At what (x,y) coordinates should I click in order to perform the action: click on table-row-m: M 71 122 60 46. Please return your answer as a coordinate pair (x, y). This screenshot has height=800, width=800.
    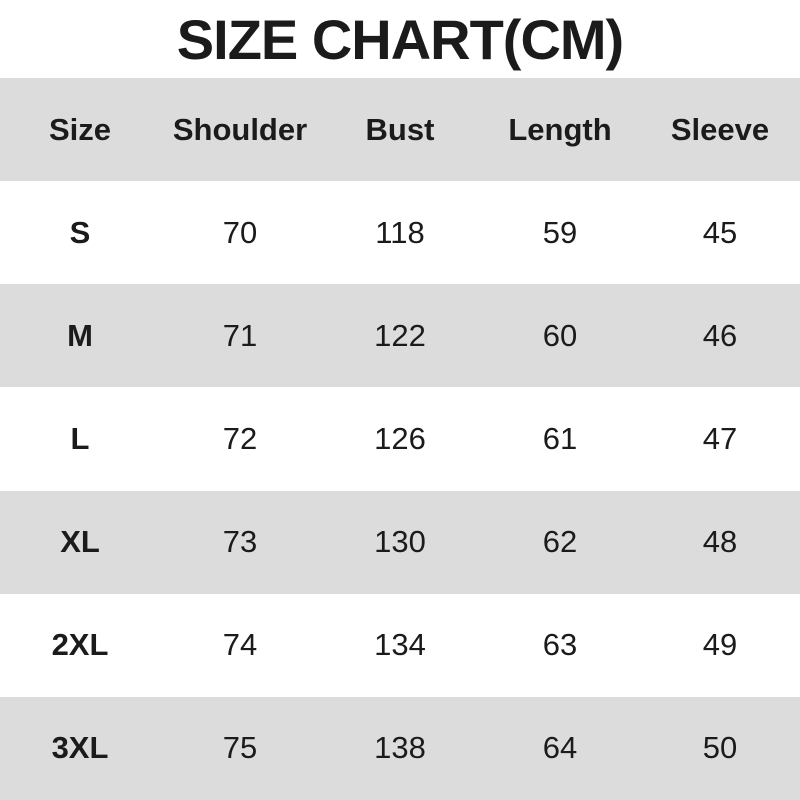
    Looking at the image, I should click on (400, 336).